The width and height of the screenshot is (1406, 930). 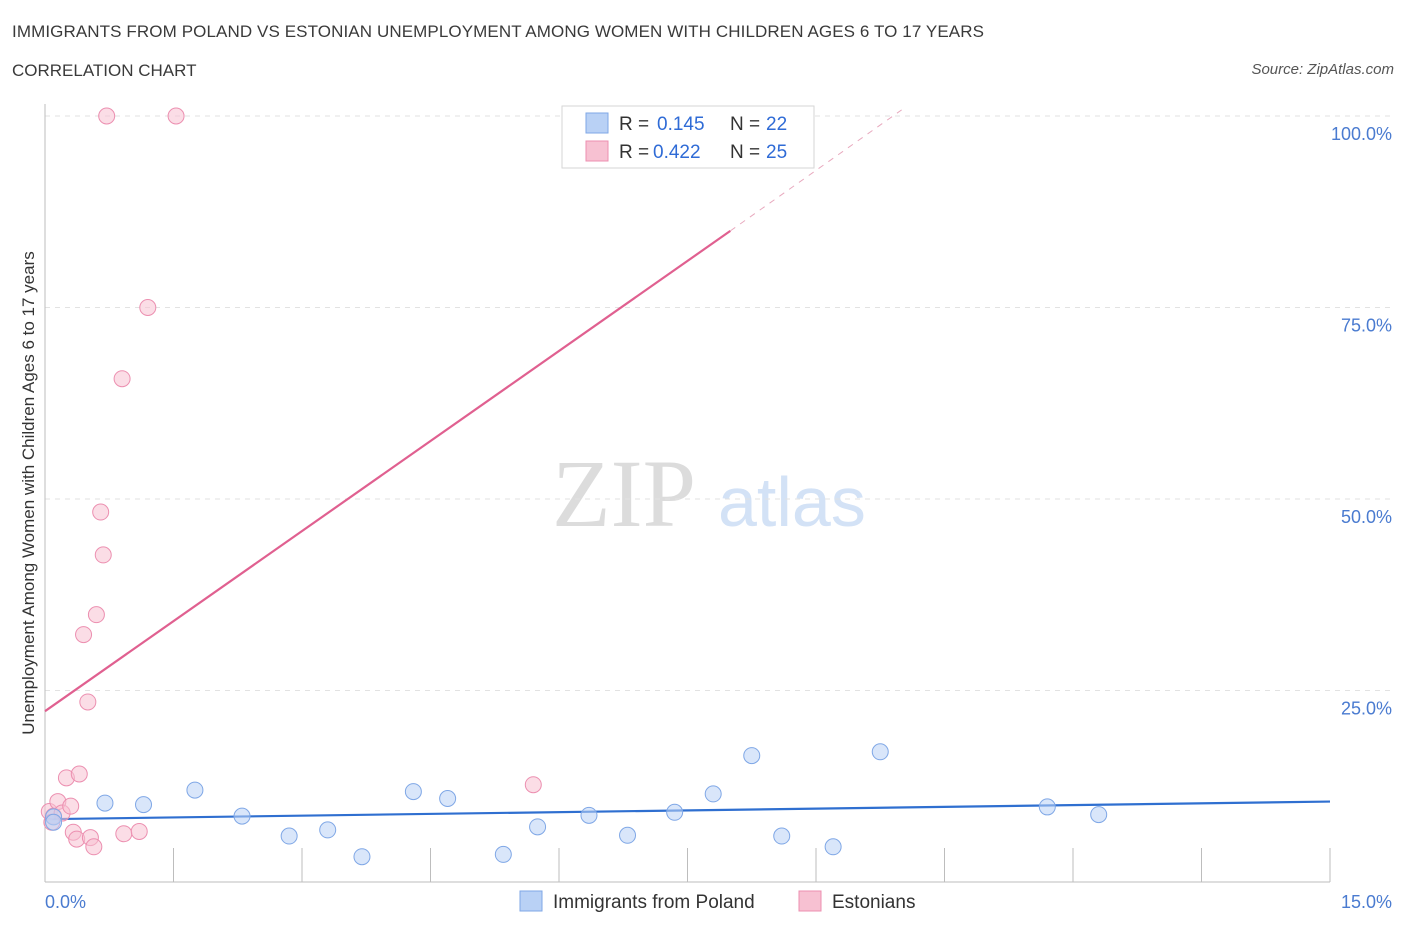 What do you see at coordinates (634, 124) in the screenshot?
I see `legend-r-label-1: R =` at bounding box center [634, 124].